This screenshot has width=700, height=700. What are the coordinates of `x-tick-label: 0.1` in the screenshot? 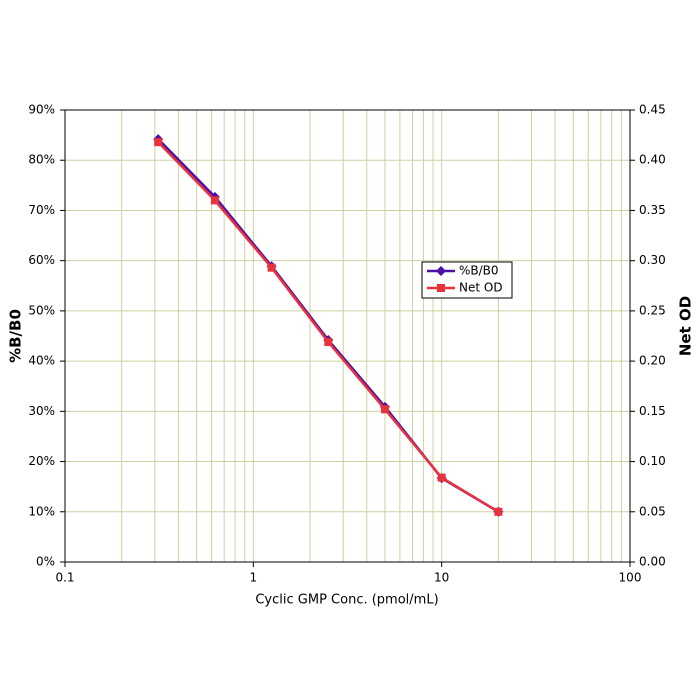 It's located at (64, 578).